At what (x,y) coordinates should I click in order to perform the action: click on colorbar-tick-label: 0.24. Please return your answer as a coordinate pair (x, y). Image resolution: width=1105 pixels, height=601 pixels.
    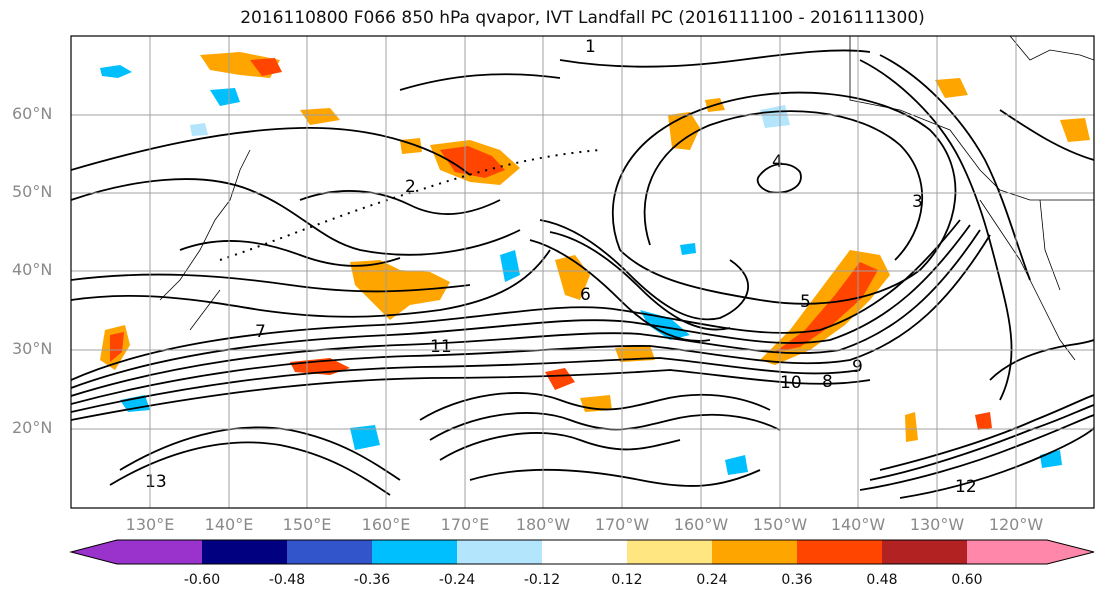
    Looking at the image, I should click on (712, 580).